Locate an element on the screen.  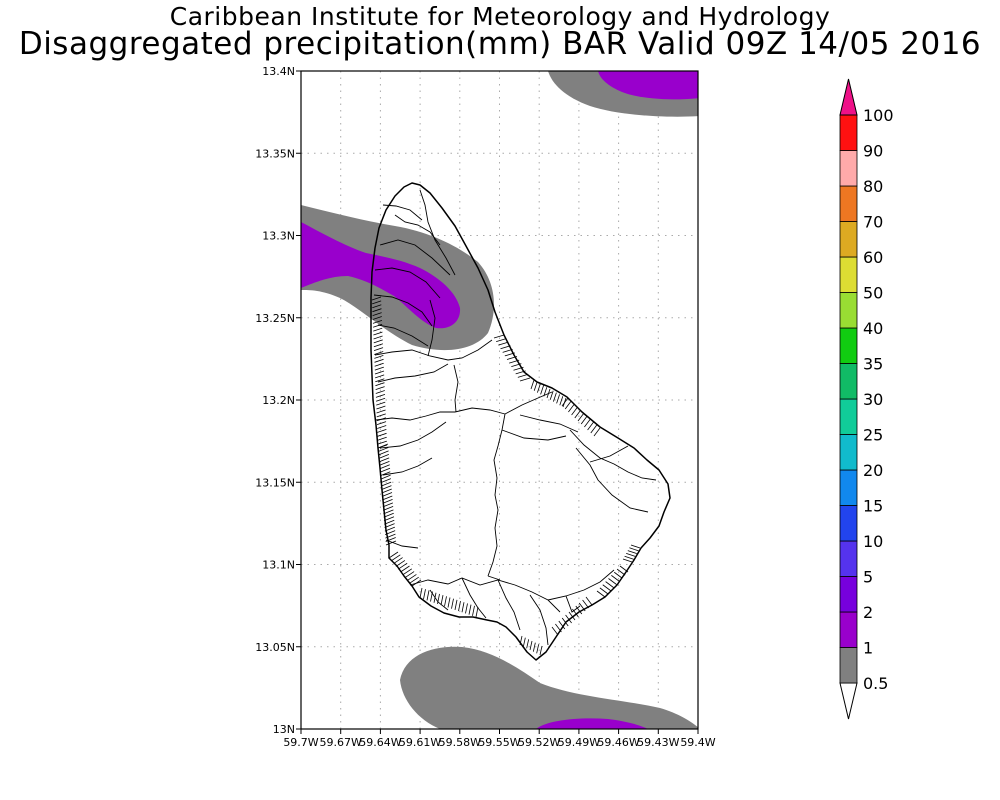
lat-tick-label: 13.15N is located at coordinates (275, 482).